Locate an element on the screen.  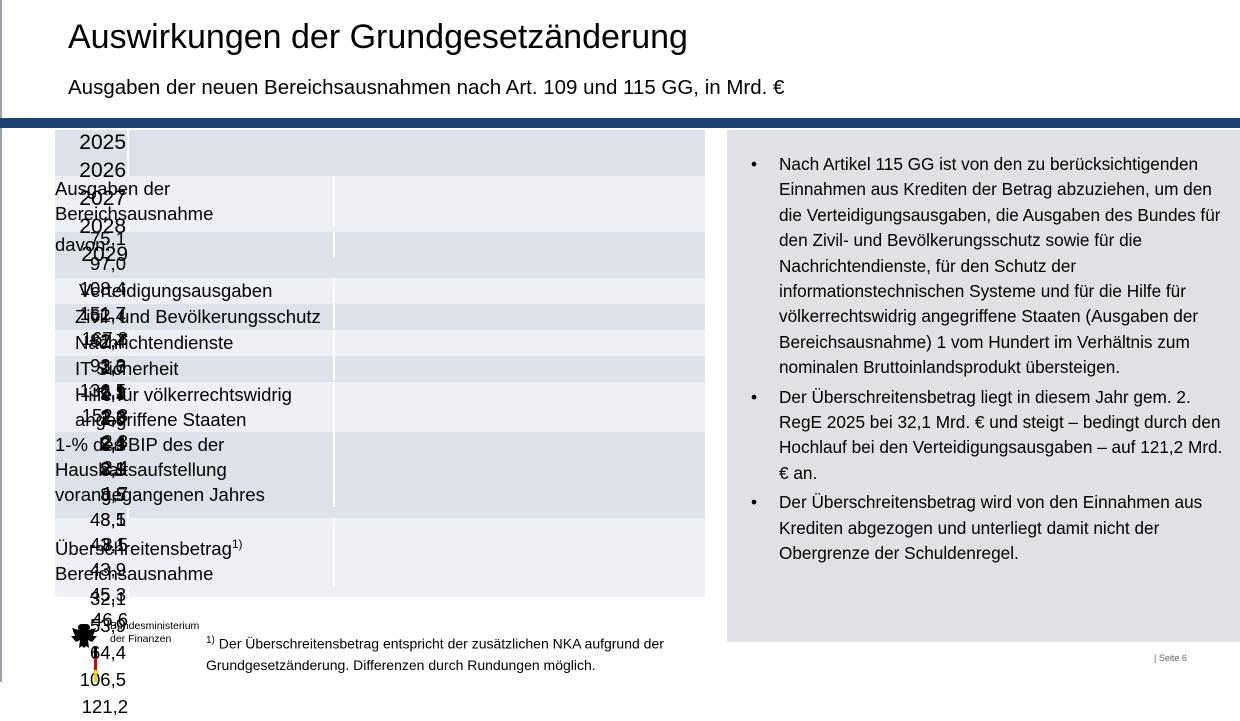
table-cell: 46,6 is located at coordinates (92, 619).